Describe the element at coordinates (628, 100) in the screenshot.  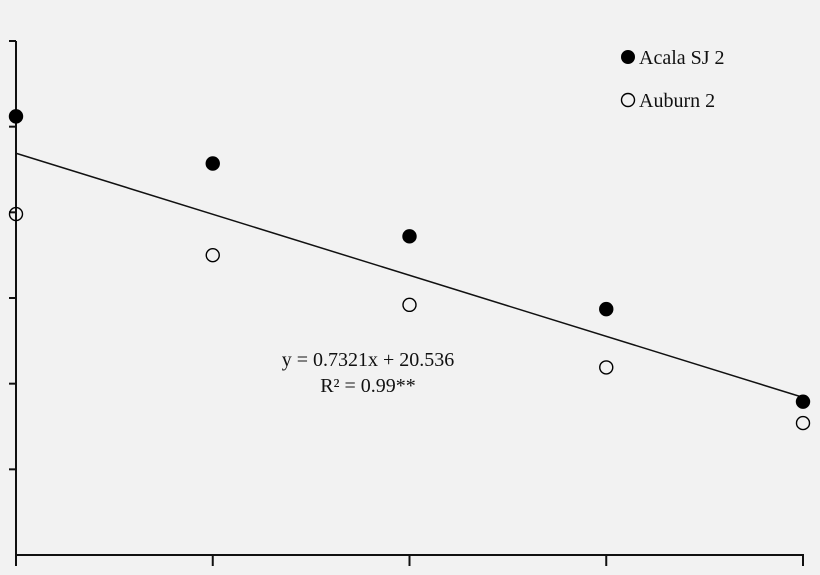
I see `legend-marker-auburn` at that location.